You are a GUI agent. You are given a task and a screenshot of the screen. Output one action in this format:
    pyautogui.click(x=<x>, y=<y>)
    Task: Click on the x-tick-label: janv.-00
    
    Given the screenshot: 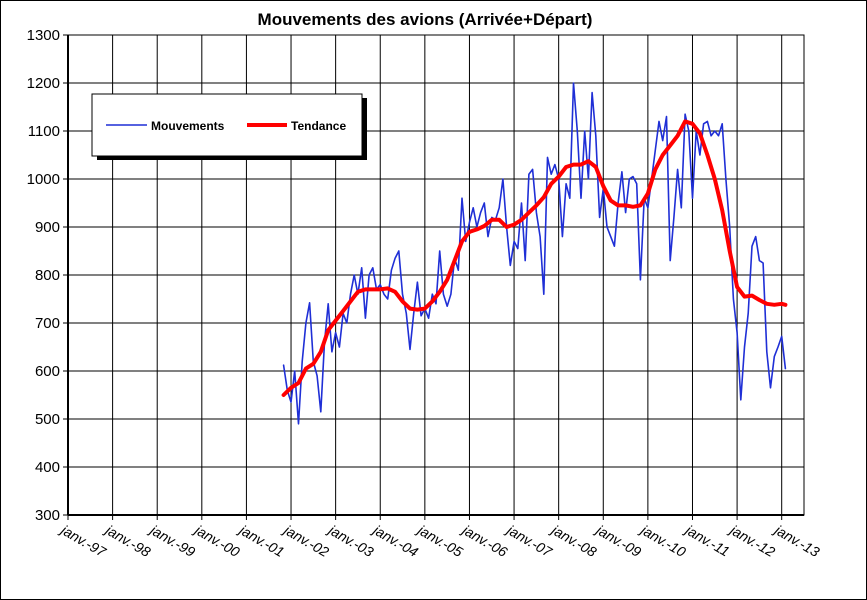 What is the action you would take?
    pyautogui.click(x=217, y=540)
    